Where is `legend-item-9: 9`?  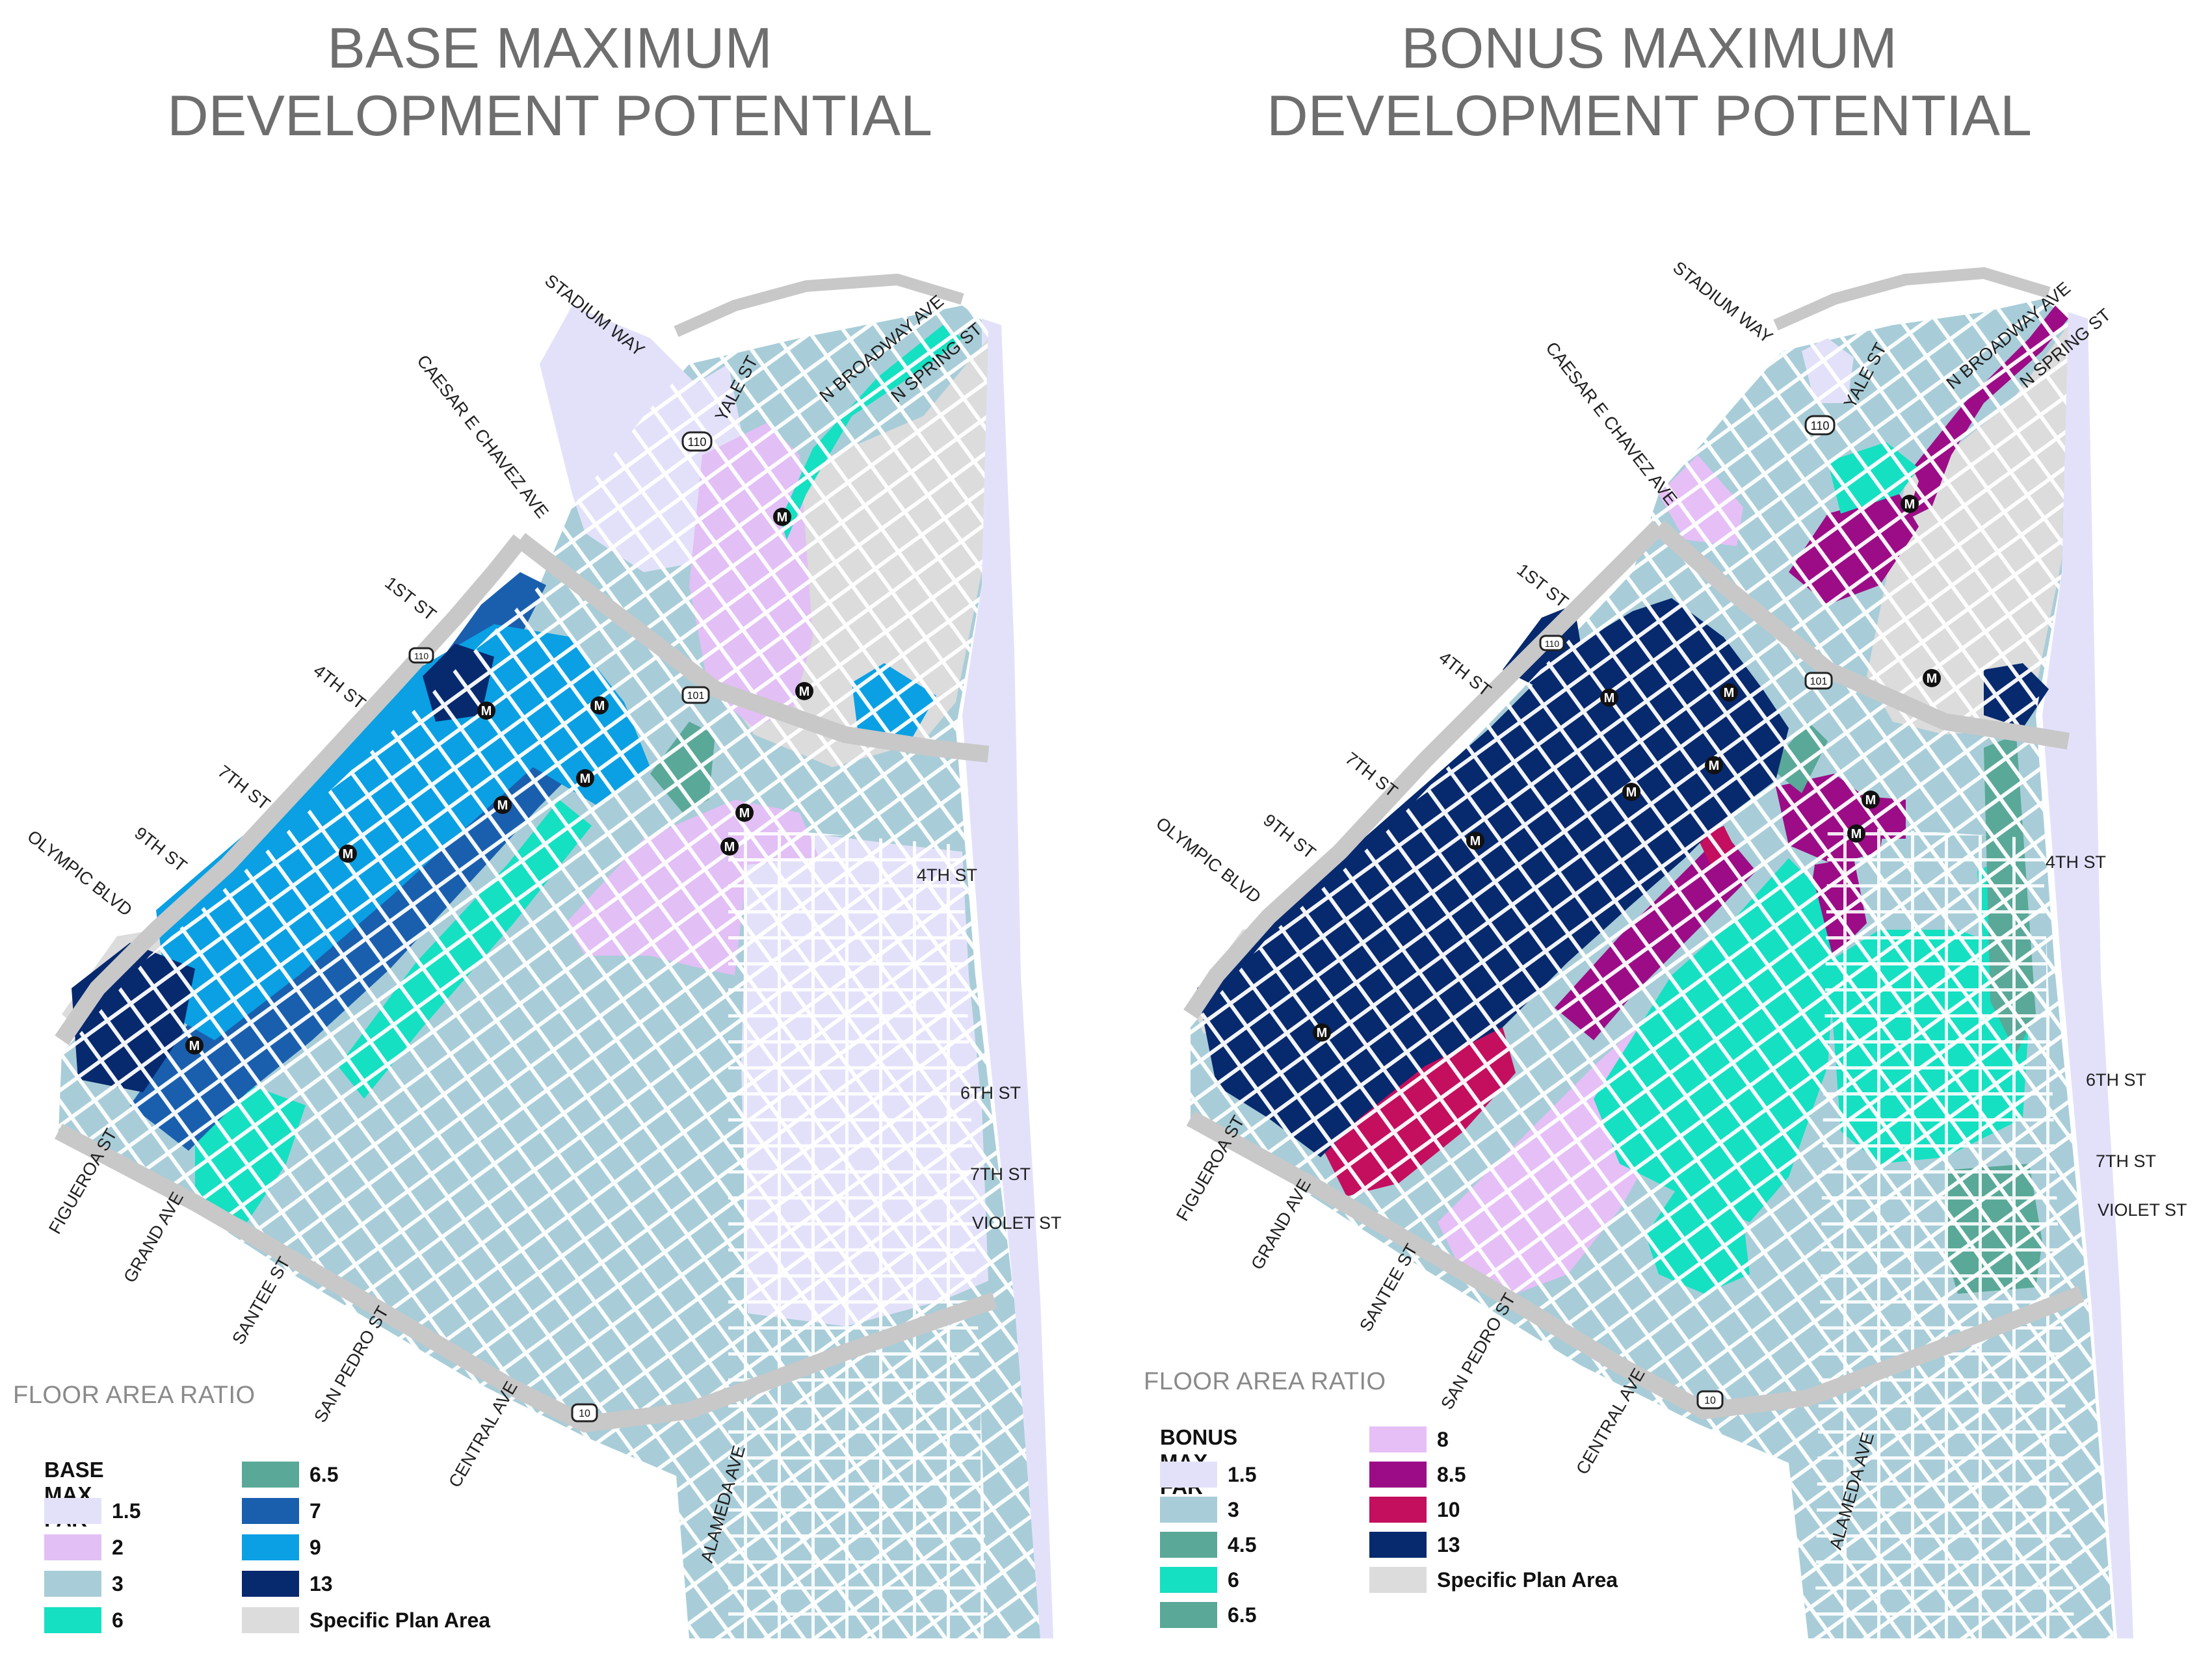
legend-item-9: 9 is located at coordinates (281, 1547).